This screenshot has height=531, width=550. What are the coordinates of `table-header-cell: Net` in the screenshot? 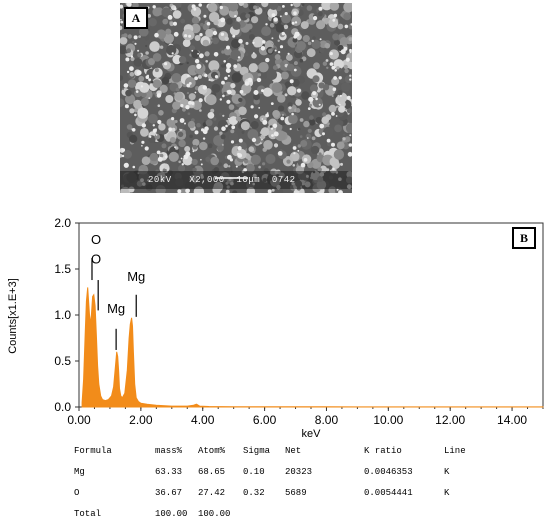 It's located at (293, 451).